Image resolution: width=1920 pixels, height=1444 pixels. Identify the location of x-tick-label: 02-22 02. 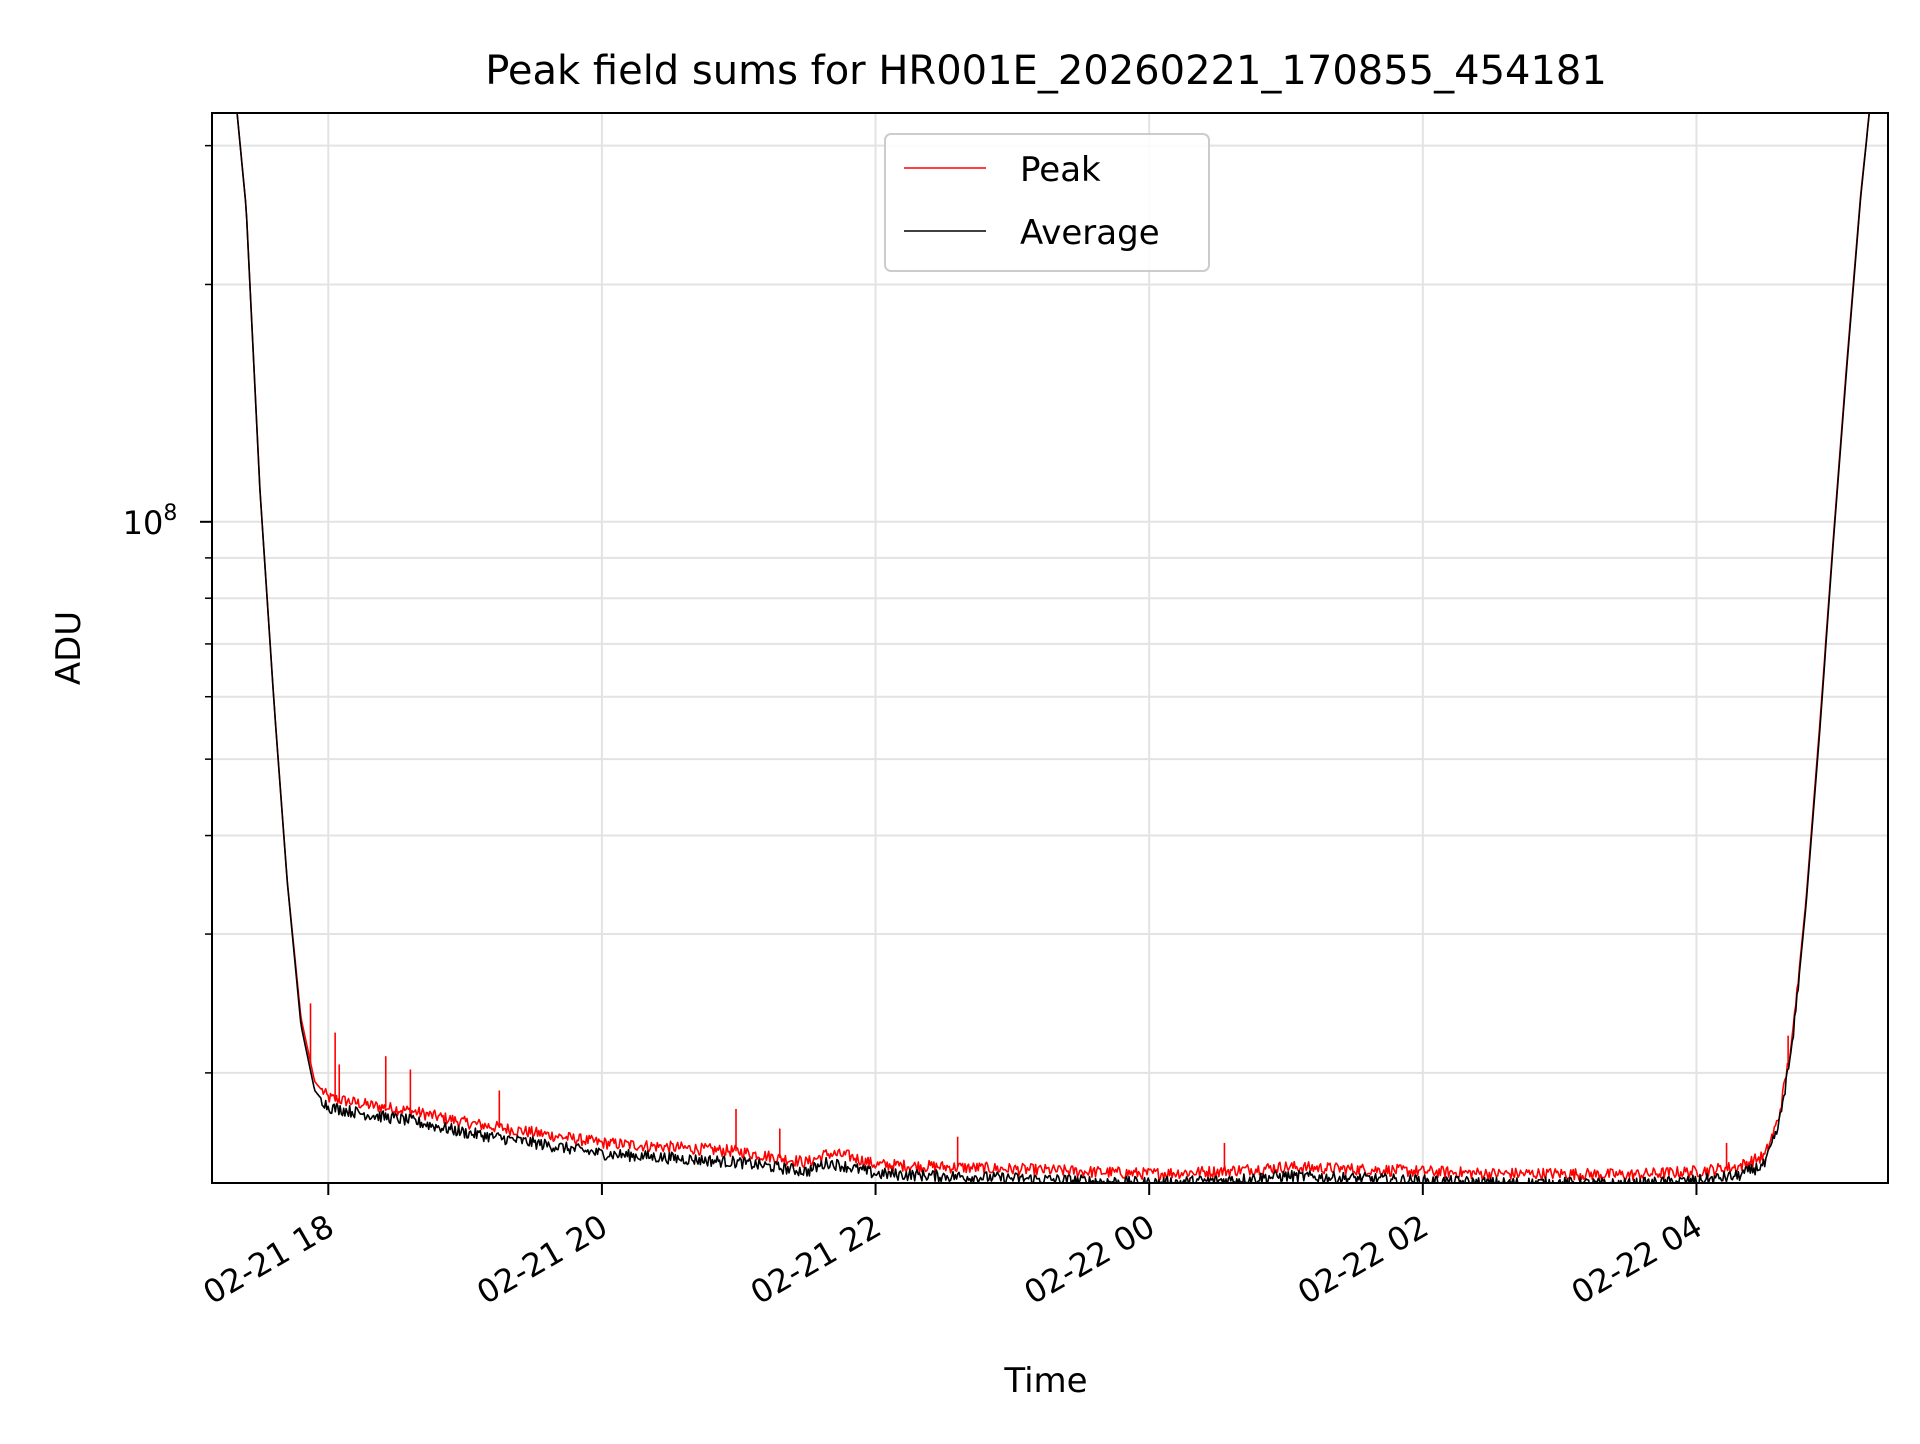
(1363, 1259).